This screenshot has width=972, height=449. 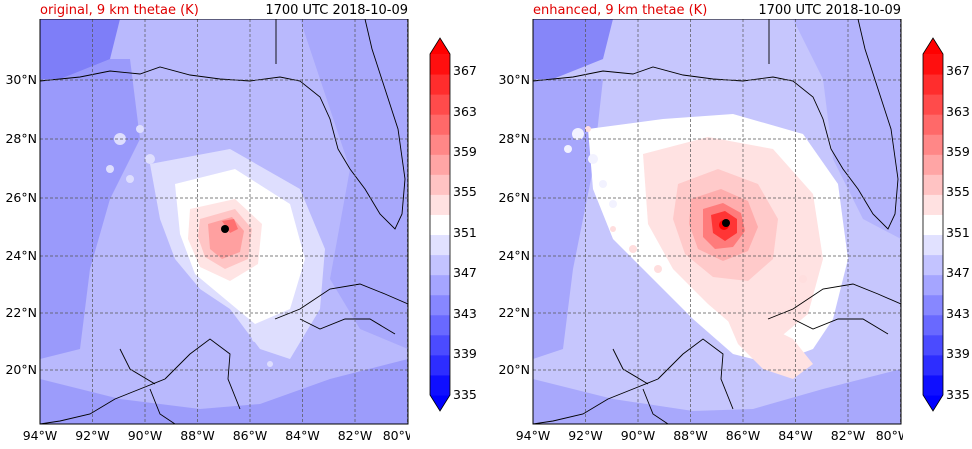 I want to click on lon-tick: 92°W, so click(x=585, y=435).